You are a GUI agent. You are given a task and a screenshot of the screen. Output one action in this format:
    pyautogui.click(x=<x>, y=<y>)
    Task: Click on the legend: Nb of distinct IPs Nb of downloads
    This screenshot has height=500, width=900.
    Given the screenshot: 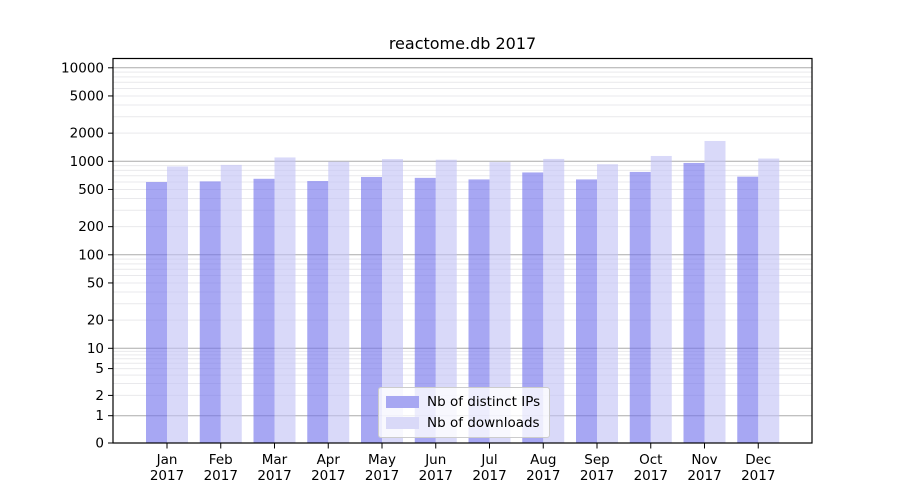 What is the action you would take?
    pyautogui.click(x=464, y=412)
    